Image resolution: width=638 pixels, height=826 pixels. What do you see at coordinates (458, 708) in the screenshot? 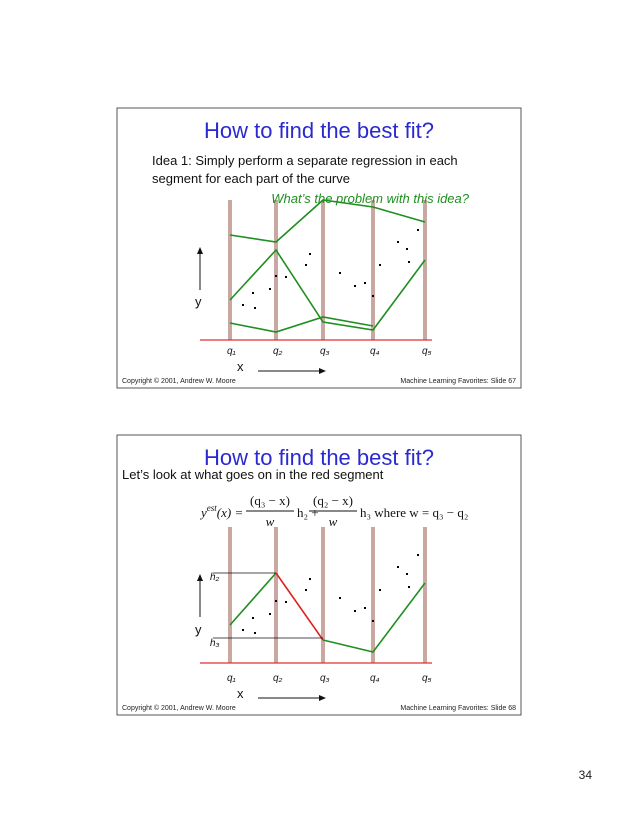
I see `footer-right: Machine Learning Favorites: Slide 68` at bounding box center [458, 708].